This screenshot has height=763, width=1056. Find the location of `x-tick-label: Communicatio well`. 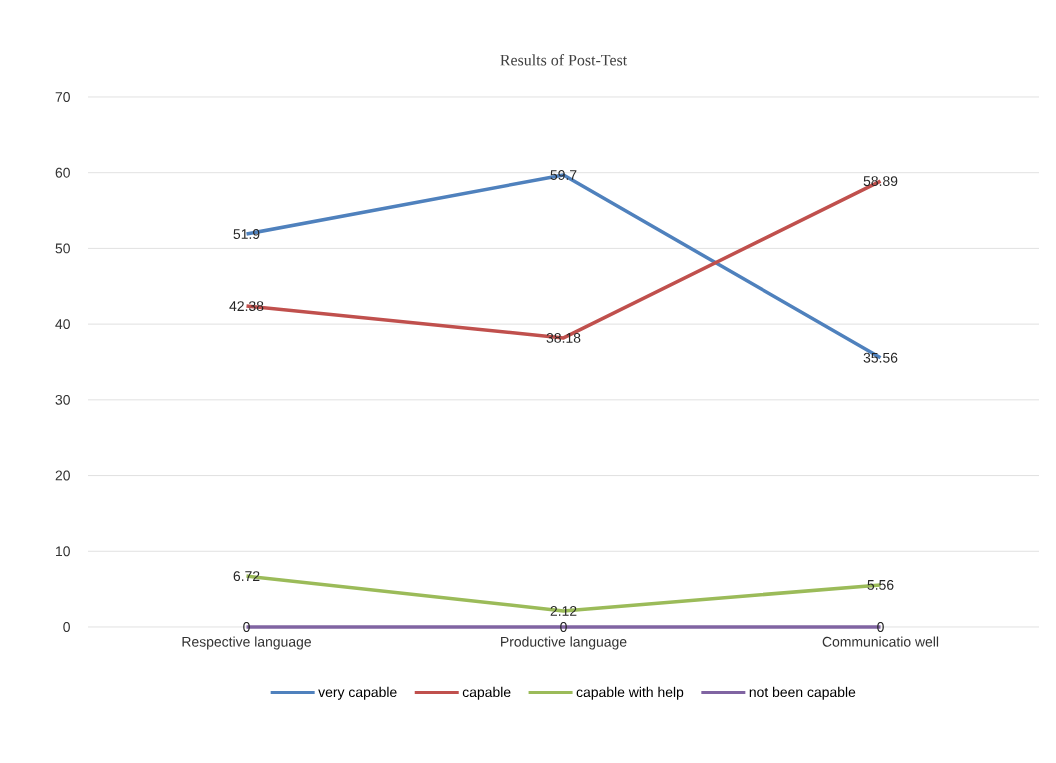

x-tick-label: Communicatio well is located at coordinates (880, 641).